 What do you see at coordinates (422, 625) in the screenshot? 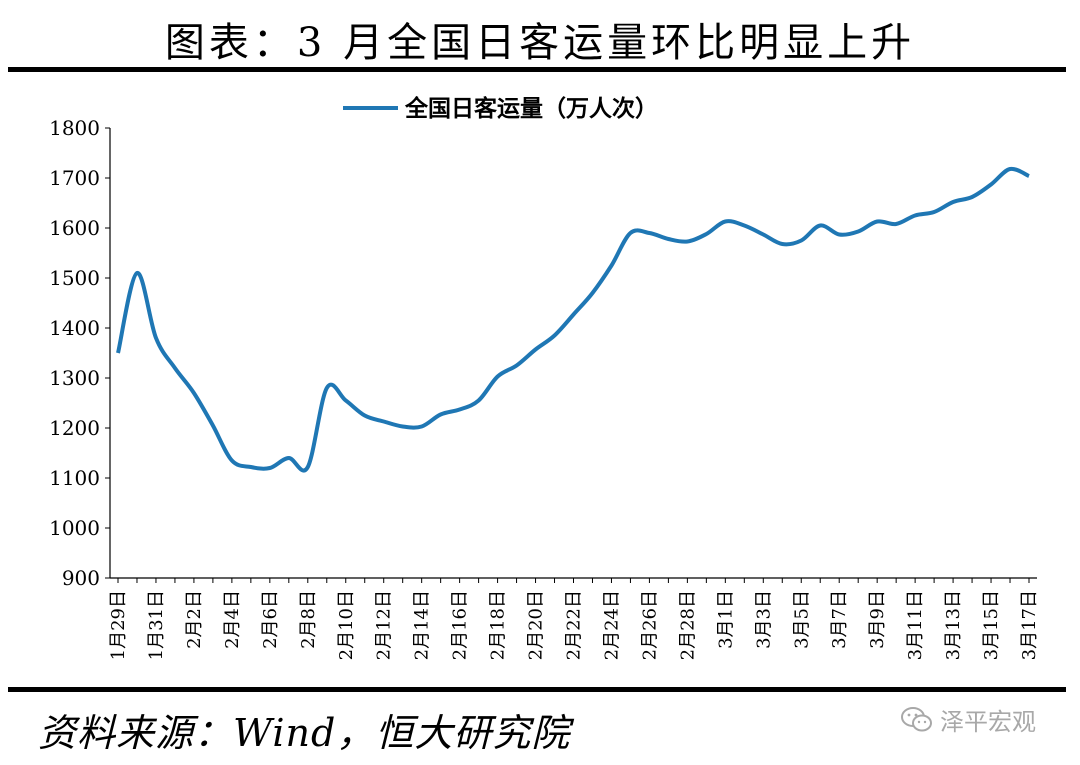
I see `x-tick-label: 2月14日` at bounding box center [422, 625].